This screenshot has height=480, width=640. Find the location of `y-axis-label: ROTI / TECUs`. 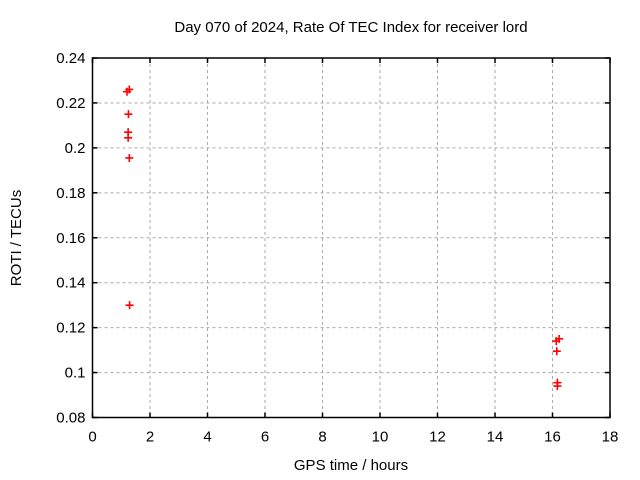

y-axis-label: ROTI / TECUs is located at coordinates (16, 238).